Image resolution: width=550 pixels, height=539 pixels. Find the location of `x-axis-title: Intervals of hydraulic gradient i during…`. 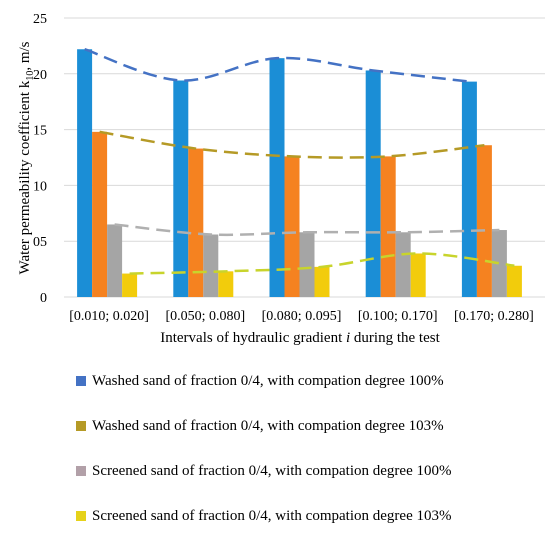

x-axis-title: Intervals of hydraulic gradient i during… is located at coordinates (300, 338).